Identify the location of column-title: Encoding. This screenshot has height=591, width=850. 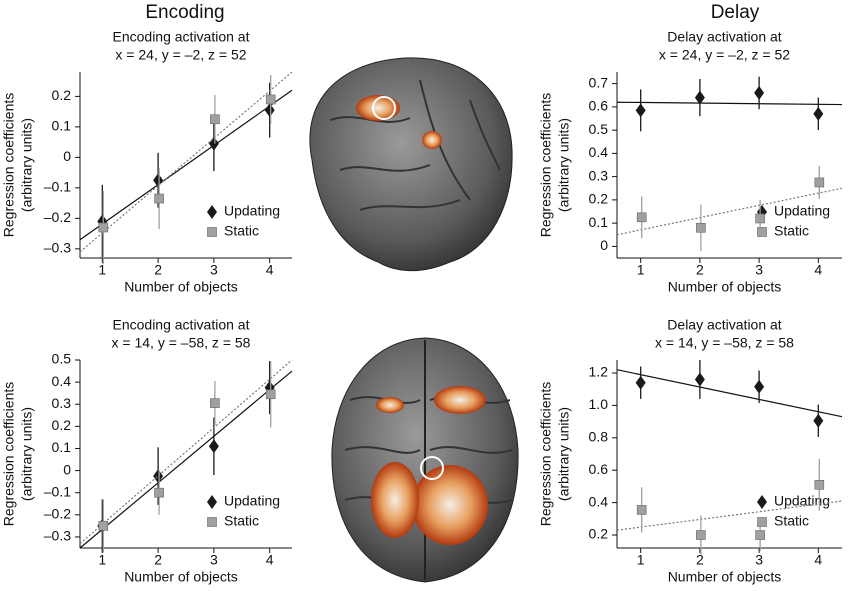
(184, 12).